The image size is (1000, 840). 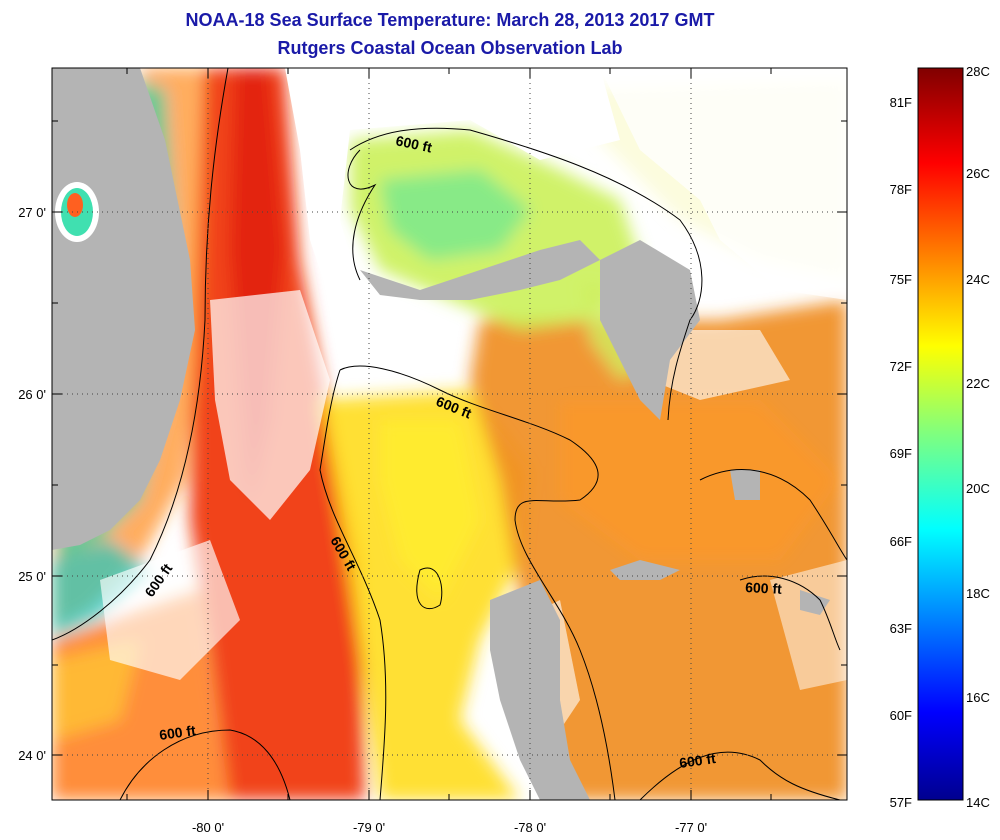 I want to click on colorbar-c-label: 14C, so click(x=978, y=802).